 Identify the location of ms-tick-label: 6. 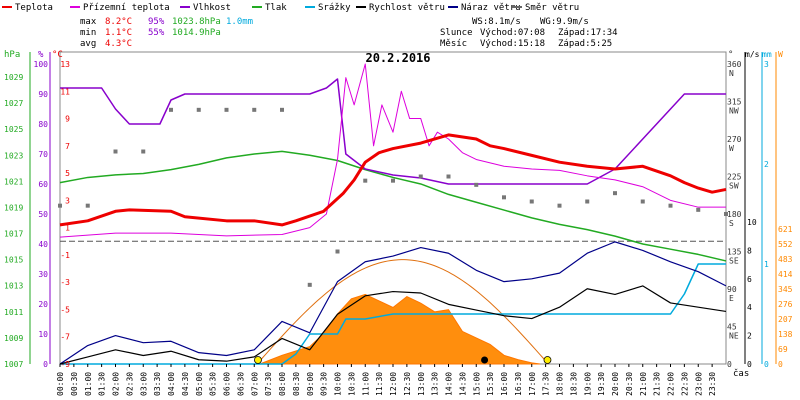
(749, 279).